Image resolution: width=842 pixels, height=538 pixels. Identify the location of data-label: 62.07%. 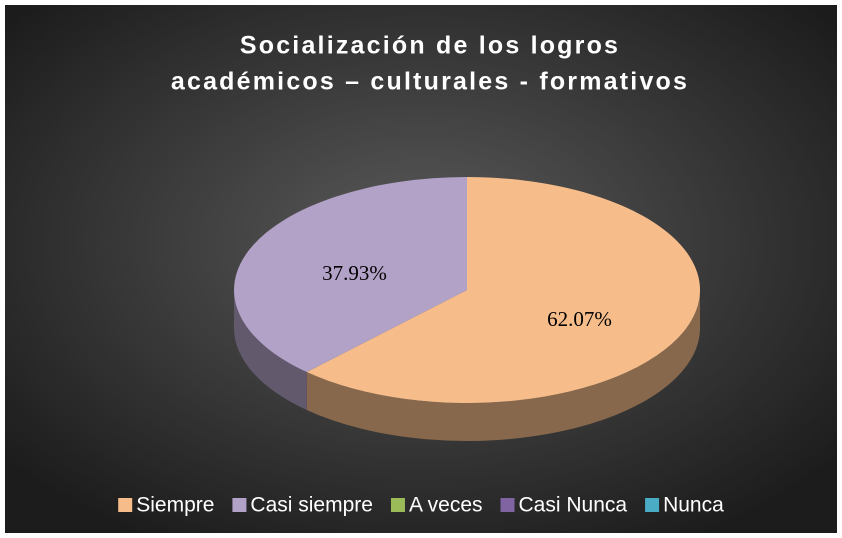
(579, 319).